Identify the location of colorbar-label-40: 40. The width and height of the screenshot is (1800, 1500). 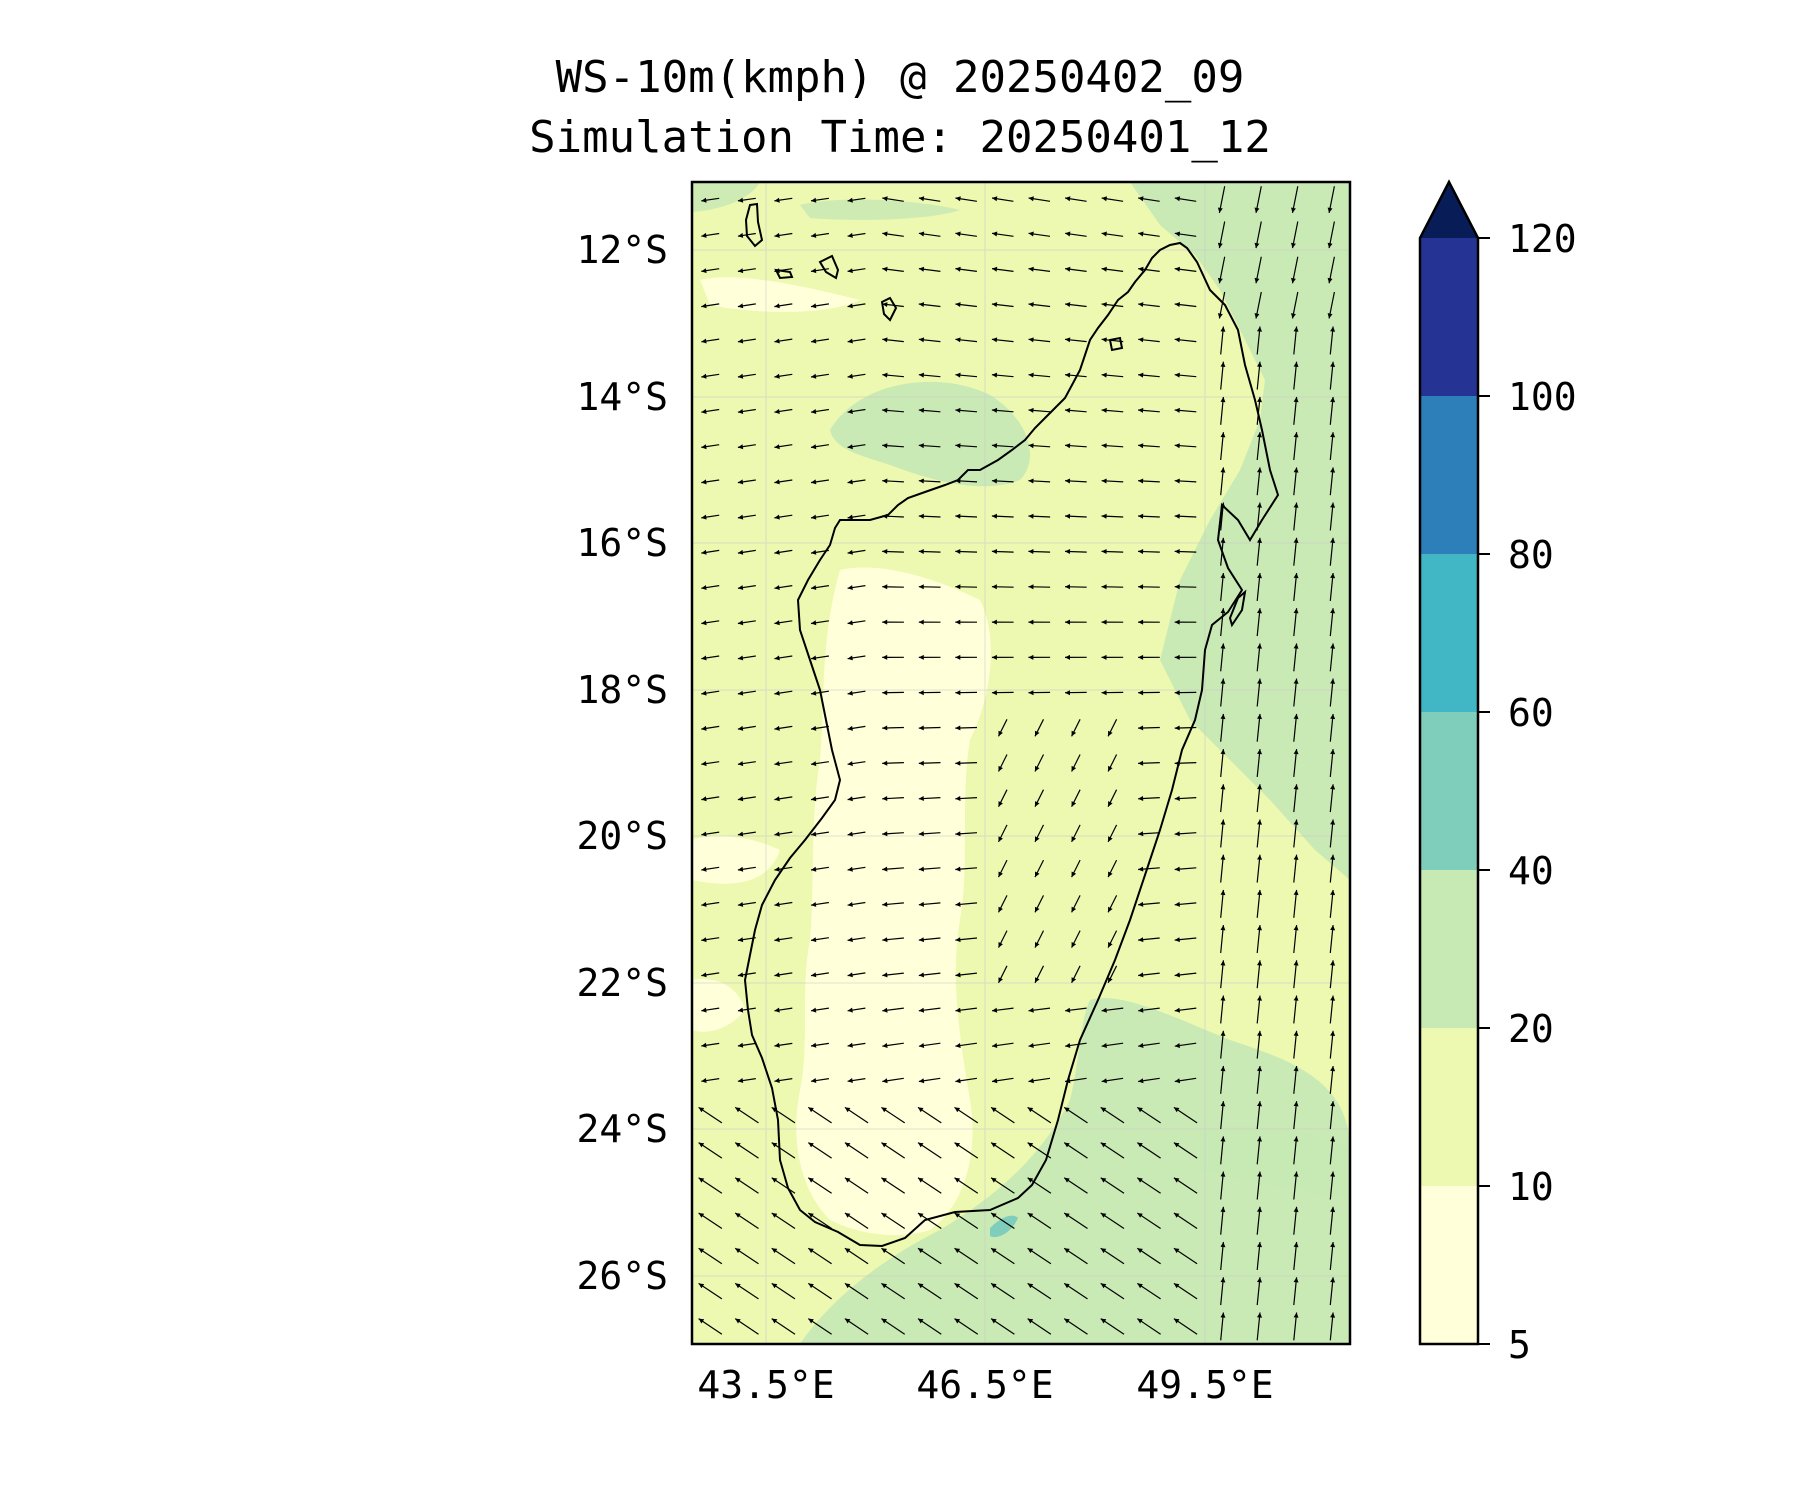
(1531, 871).